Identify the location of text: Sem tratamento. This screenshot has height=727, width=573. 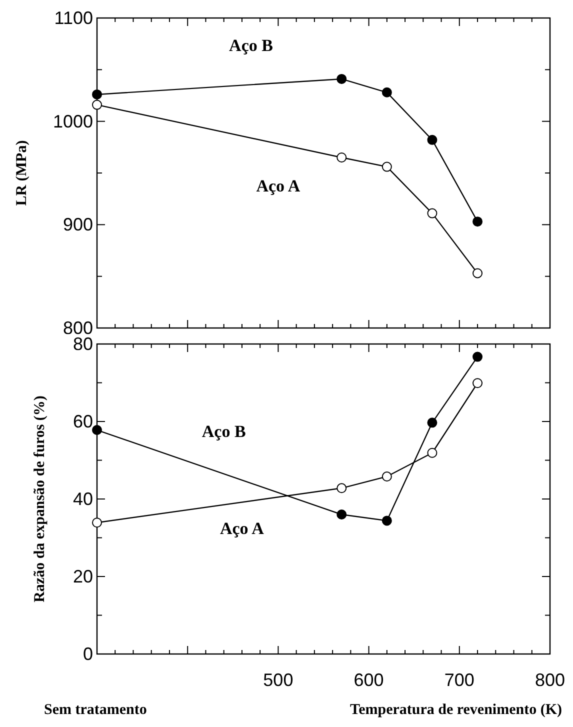
(95, 710).